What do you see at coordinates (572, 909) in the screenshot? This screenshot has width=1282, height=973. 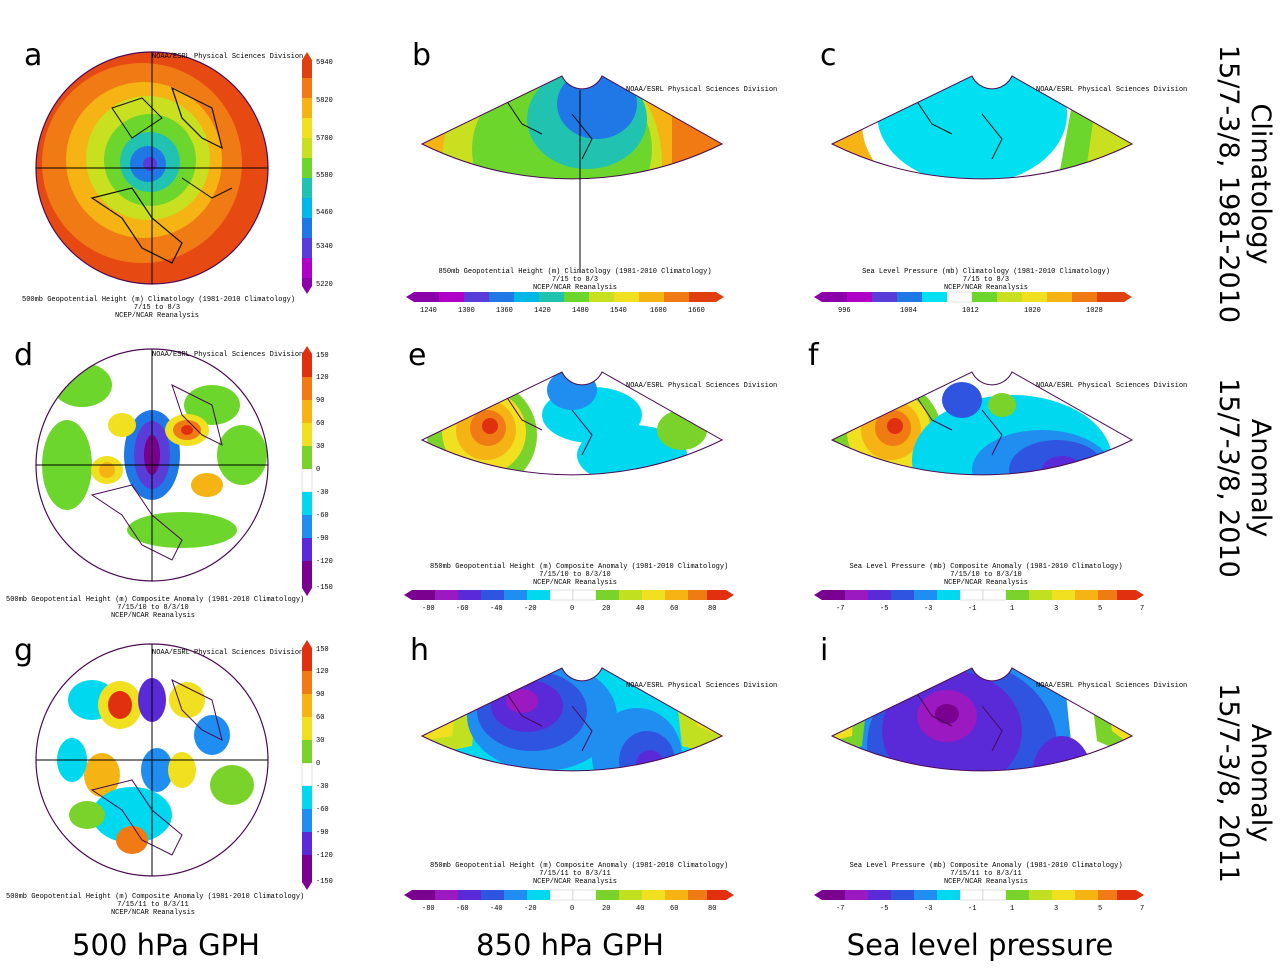 I see `tick-h-4: 0` at bounding box center [572, 909].